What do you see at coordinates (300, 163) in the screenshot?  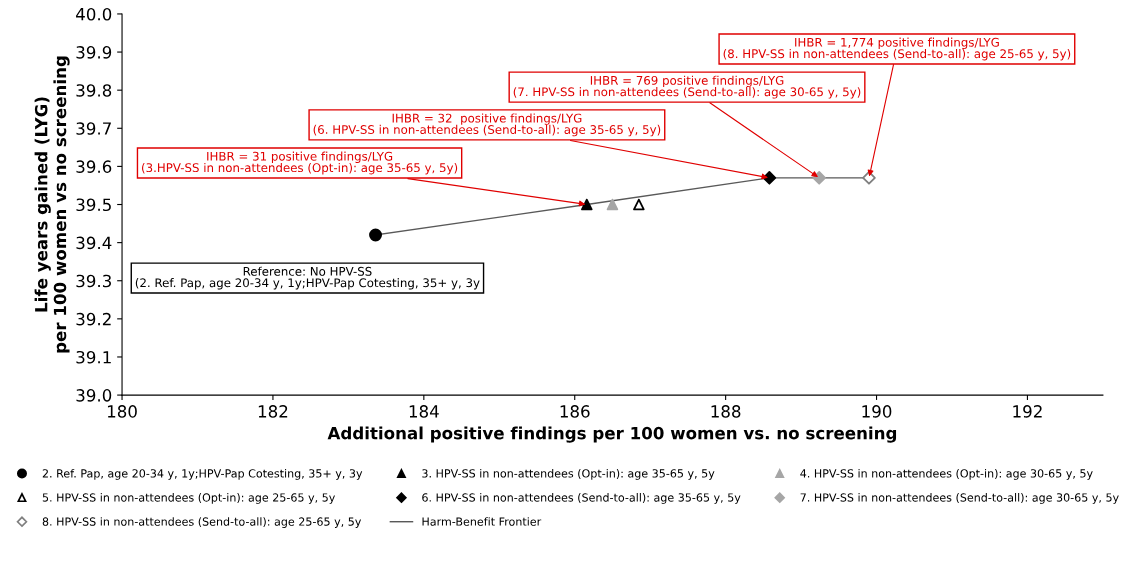 I see `annotation: IHBR = 31 positive findings/LYG (3.HPV-SS in non-attendees (Opt-in): age 35-65 y, 5y)` at bounding box center [300, 163].